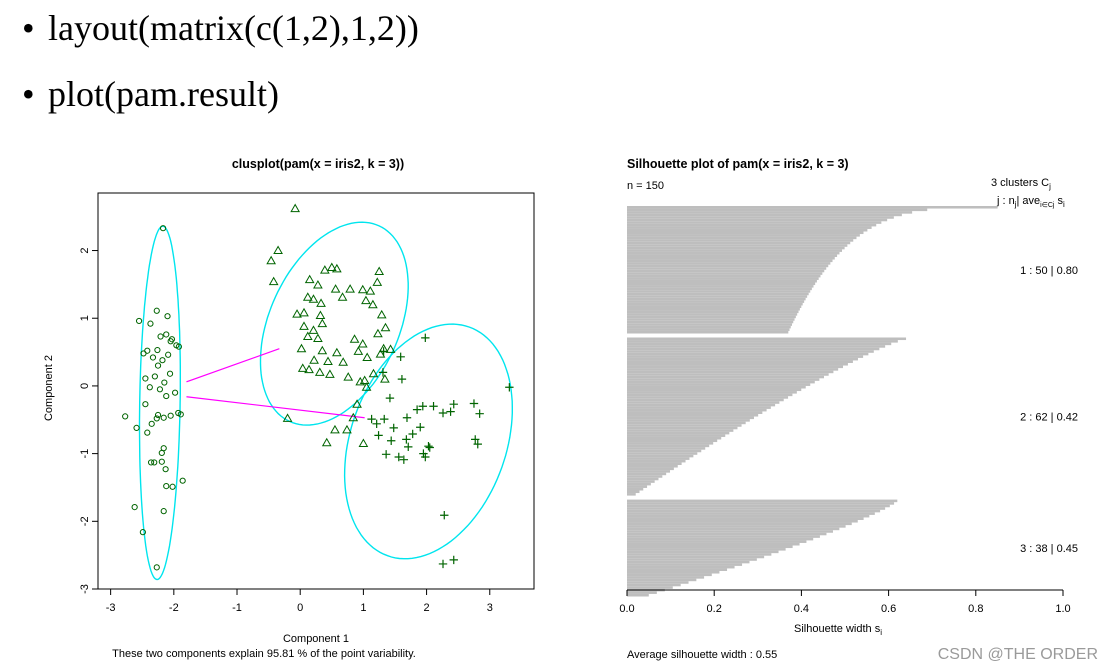 Image resolution: width=1112 pixels, height=670 pixels. Describe the element at coordinates (85, 454) in the screenshot. I see `clusplot-y-tick-label: -1` at that location.